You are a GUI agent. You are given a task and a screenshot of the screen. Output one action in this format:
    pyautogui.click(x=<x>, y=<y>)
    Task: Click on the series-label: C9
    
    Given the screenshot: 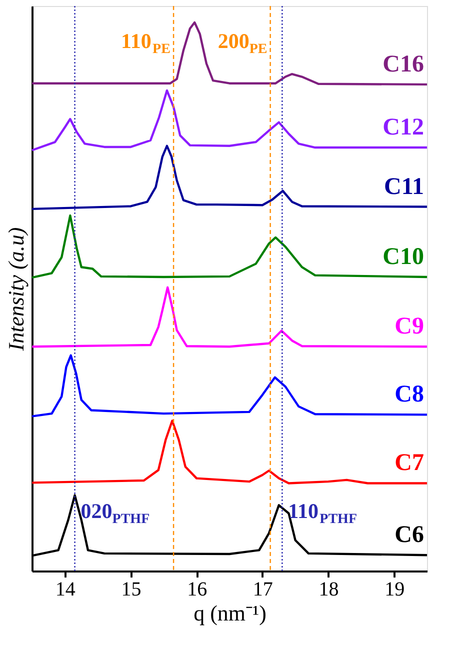 What is the action you would take?
    pyautogui.click(x=409, y=327)
    